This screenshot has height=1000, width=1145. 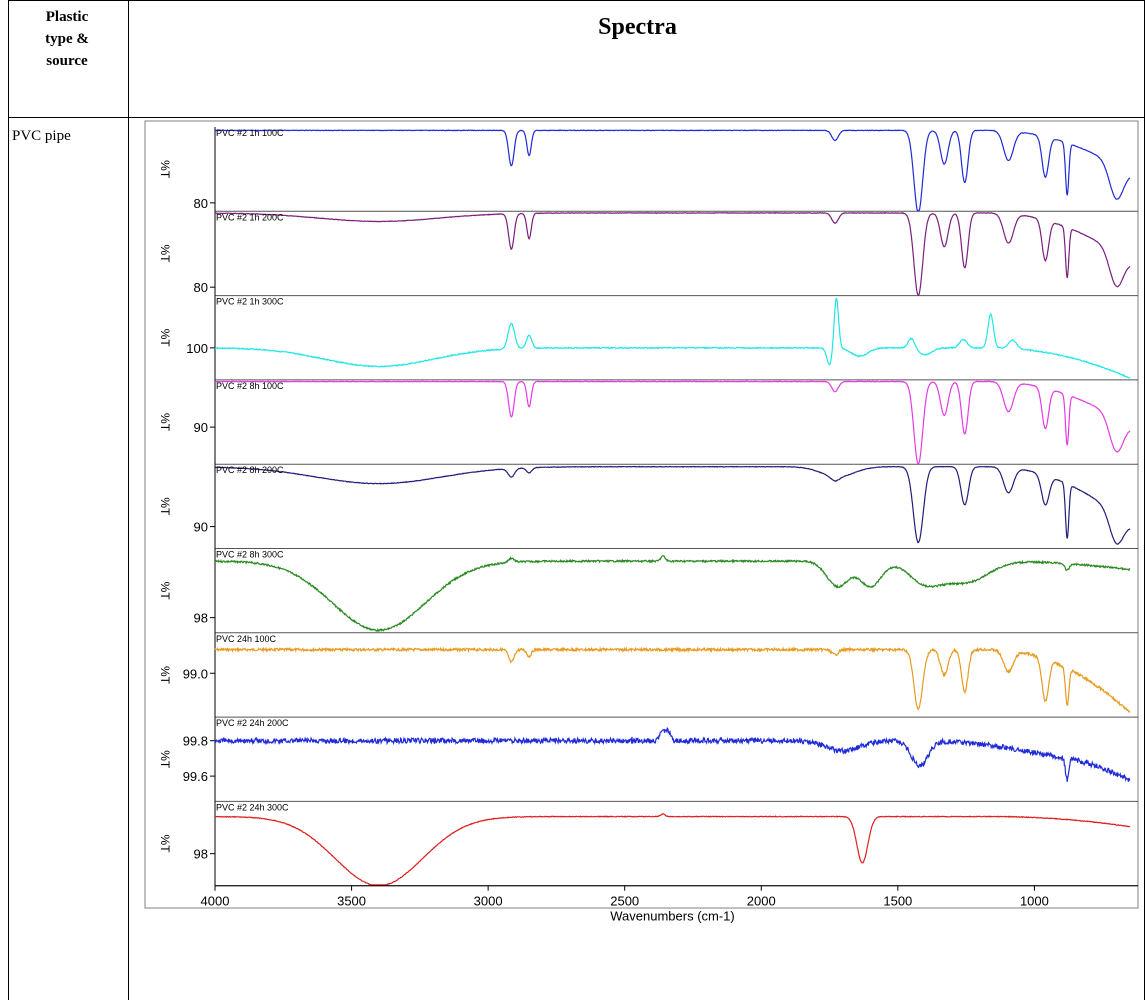 I want to click on y-tick-label: 99.8, so click(x=195, y=741).